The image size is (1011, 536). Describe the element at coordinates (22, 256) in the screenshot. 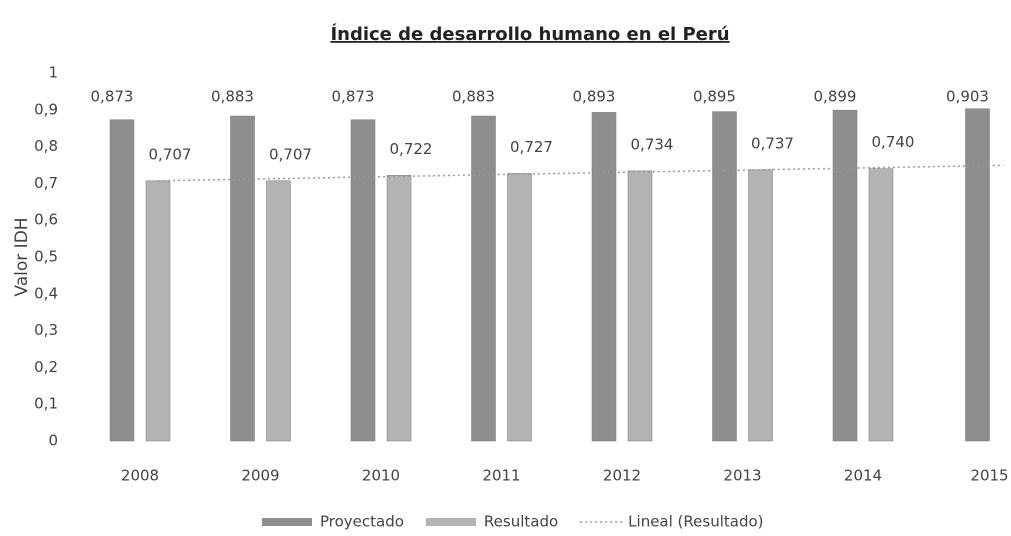

I see `y-axis-label: Valor IDH` at that location.